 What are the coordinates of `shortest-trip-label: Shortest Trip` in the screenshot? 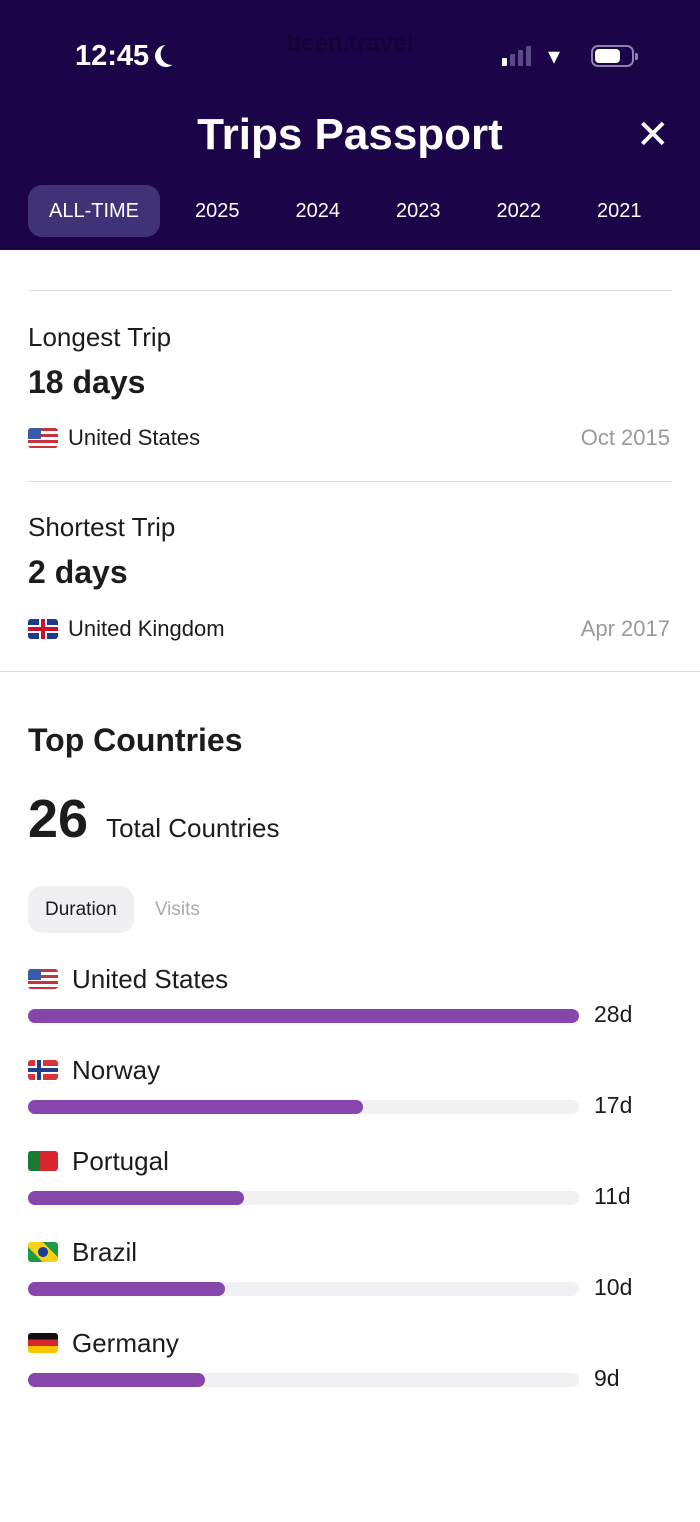 It's located at (102, 527).